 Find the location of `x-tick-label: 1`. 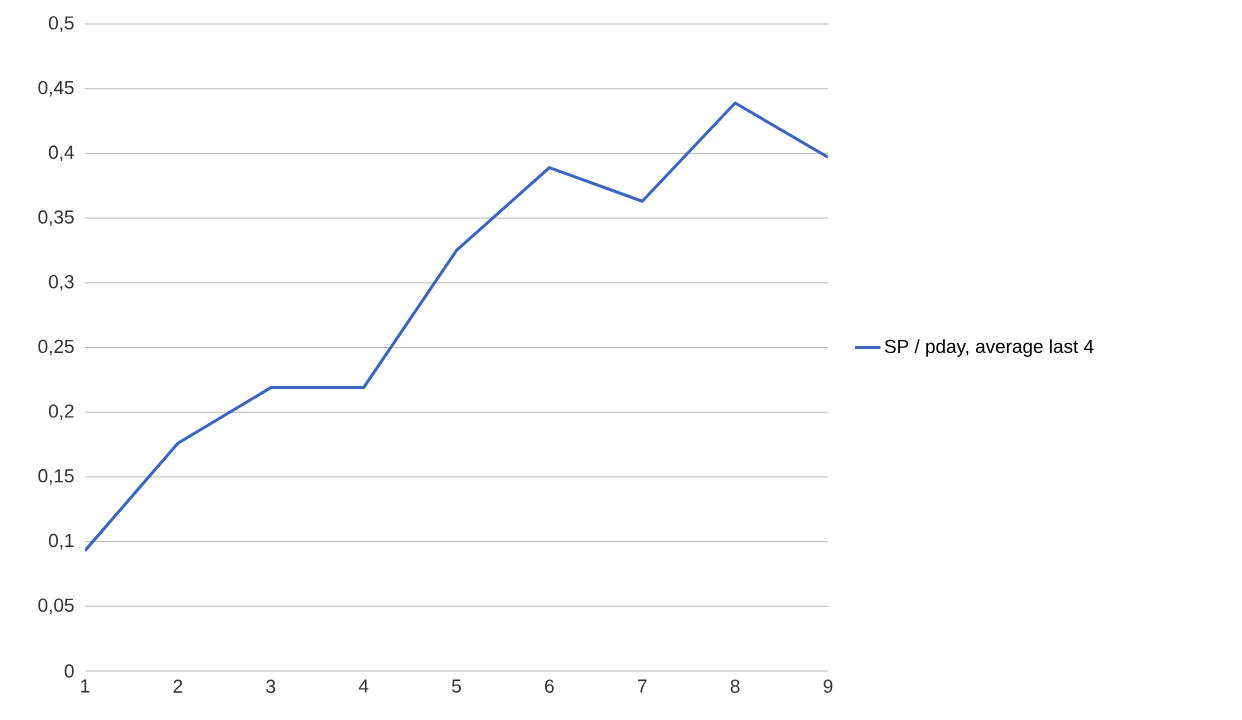

x-tick-label: 1 is located at coordinates (85, 686).